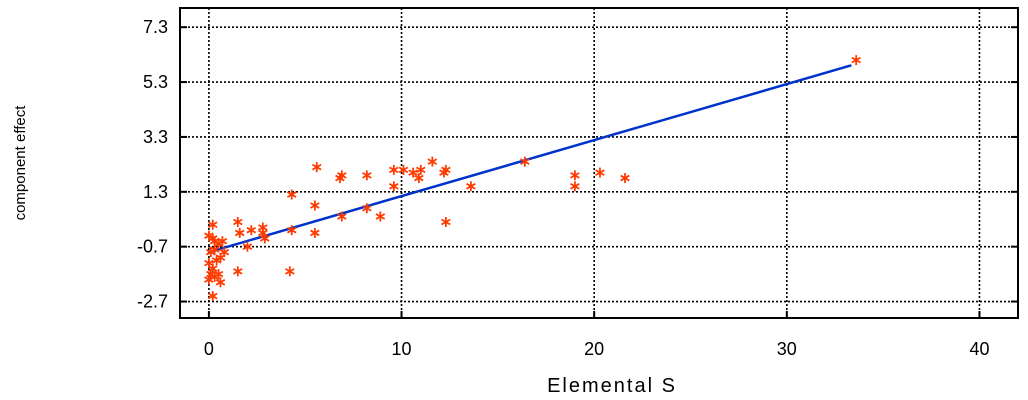 This screenshot has height=400, width=1028. Describe the element at coordinates (402, 349) in the screenshot. I see `x-tick-label: 10` at that location.